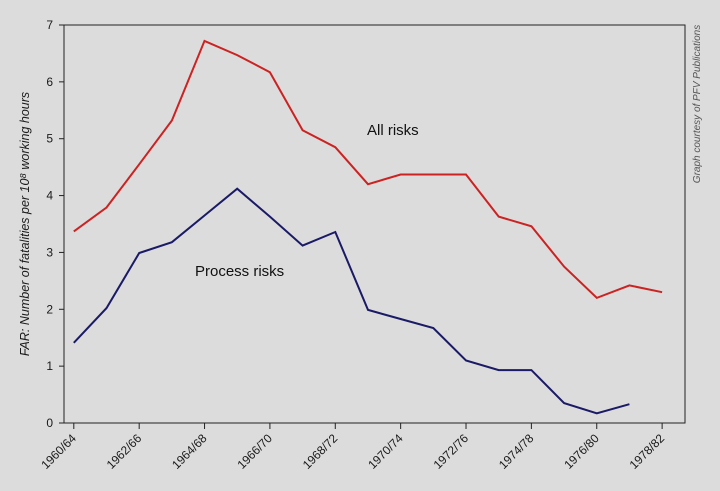 Image resolution: width=720 pixels, height=491 pixels. Describe the element at coordinates (697, 104) in the screenshot. I see `credit-note: Graph courtesy of PFV Publications` at that location.